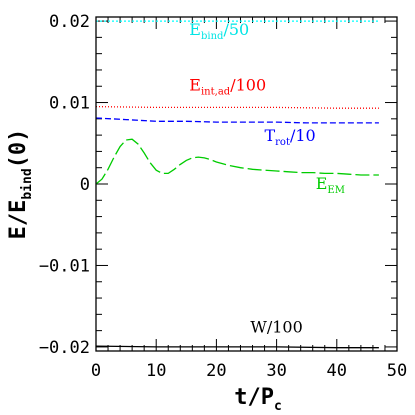  What do you see at coordinates (219, 31) in the screenshot?
I see `series-label: Ebind/50` at bounding box center [219, 31].